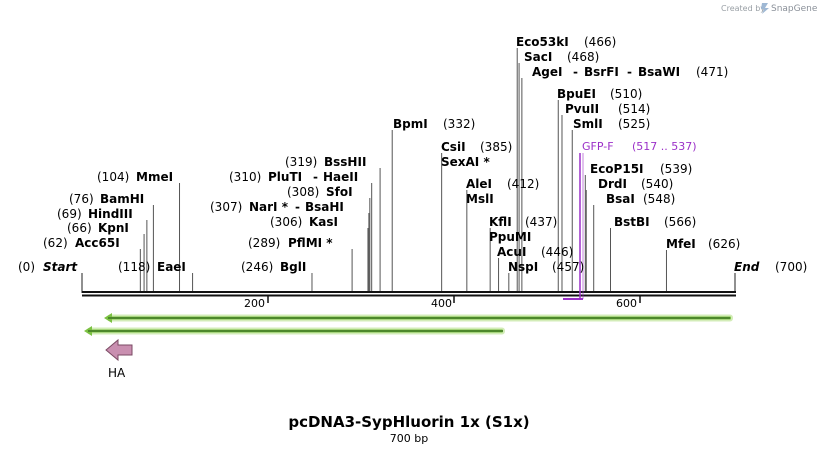  I want to click on enzyme-position: (510), so click(626, 94).